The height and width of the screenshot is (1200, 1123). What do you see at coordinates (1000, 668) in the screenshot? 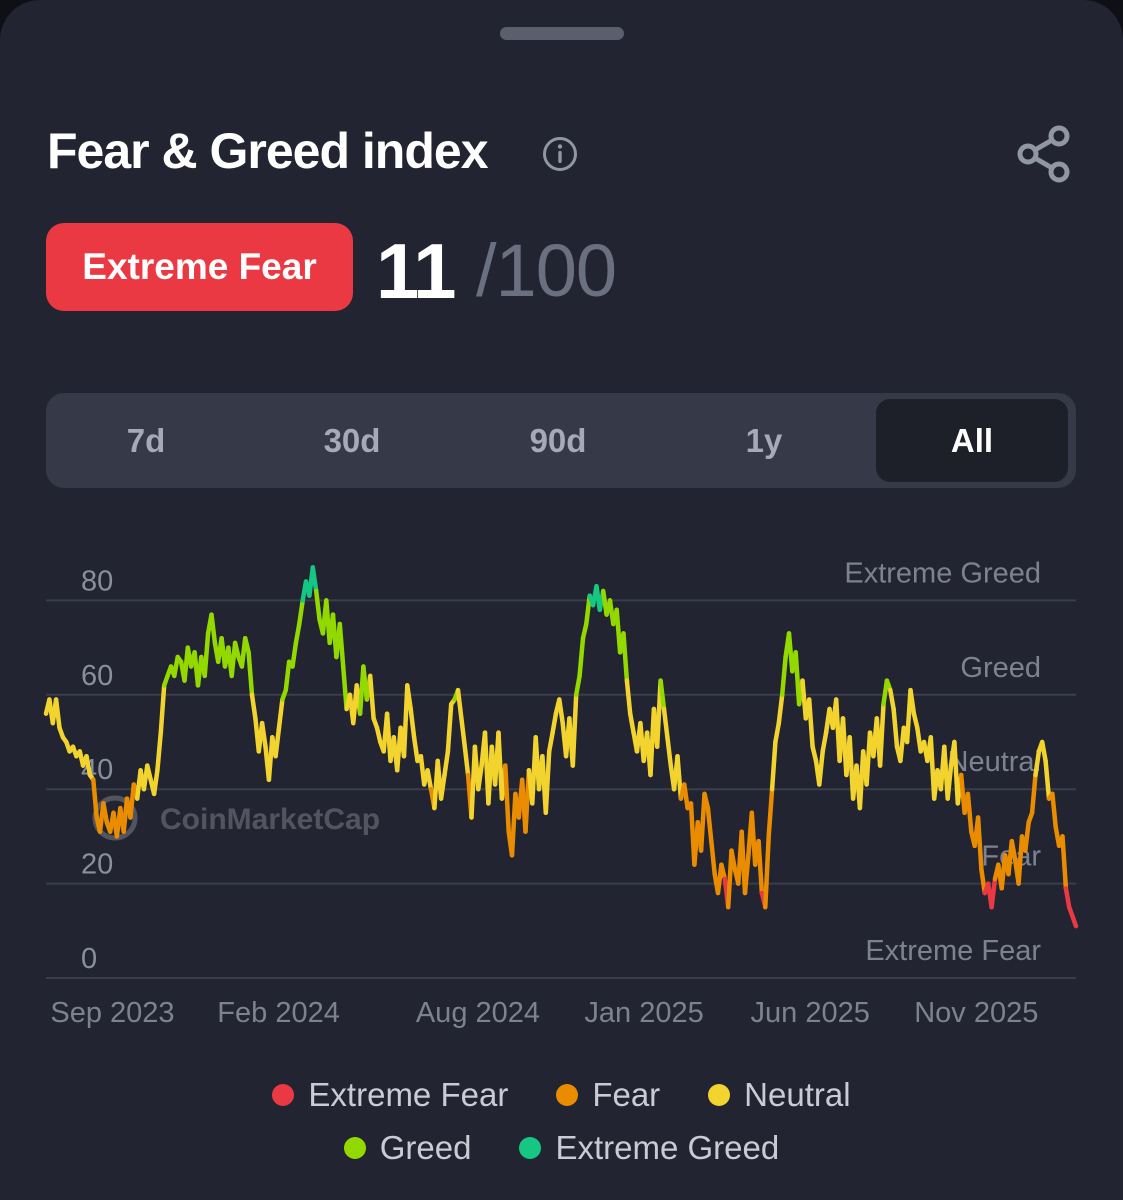
I see `zone-label: Greed` at bounding box center [1000, 668].